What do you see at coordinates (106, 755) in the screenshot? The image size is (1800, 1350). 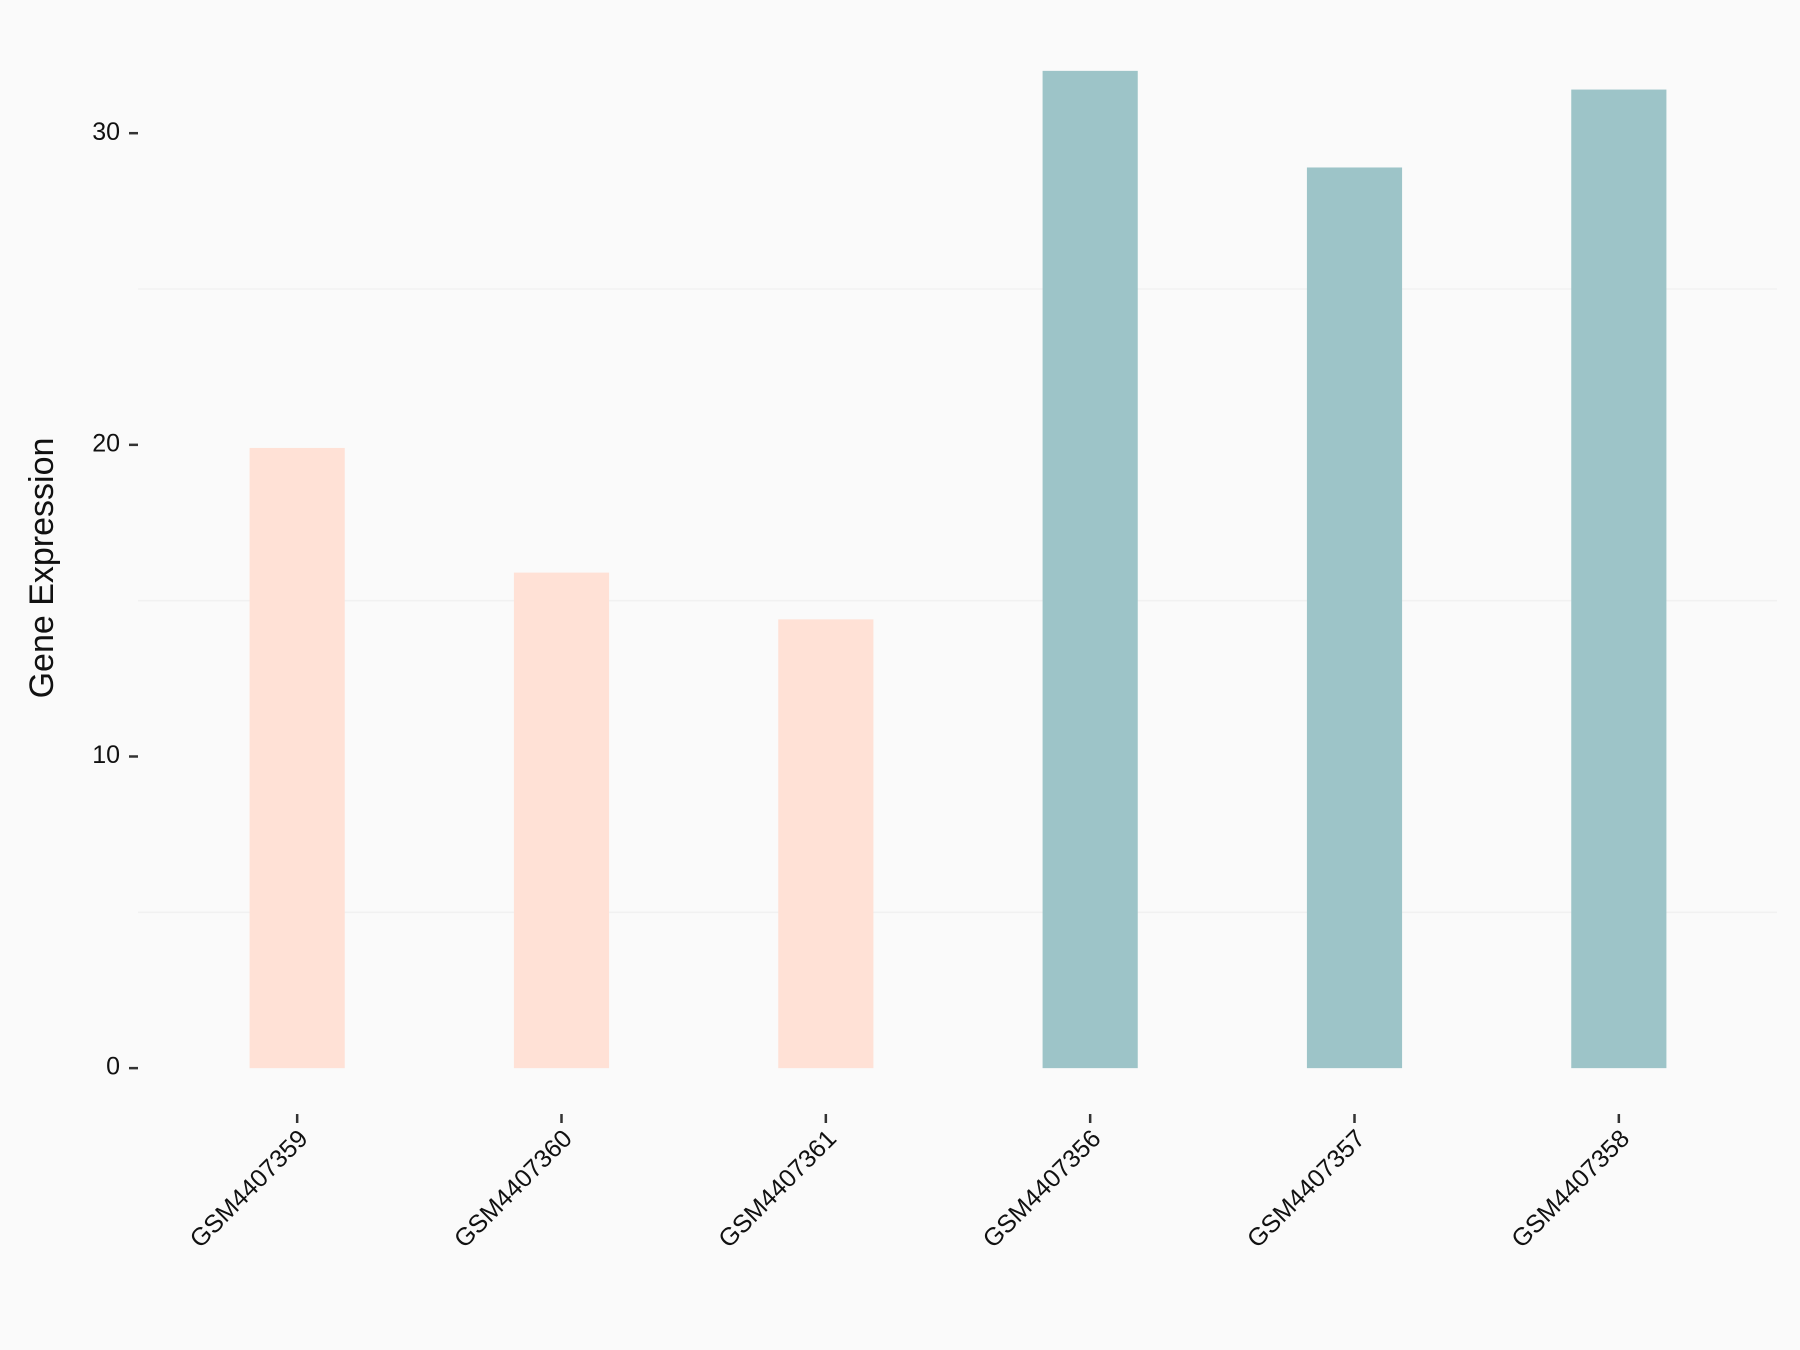 I see `y-tick-label: 10` at bounding box center [106, 755].